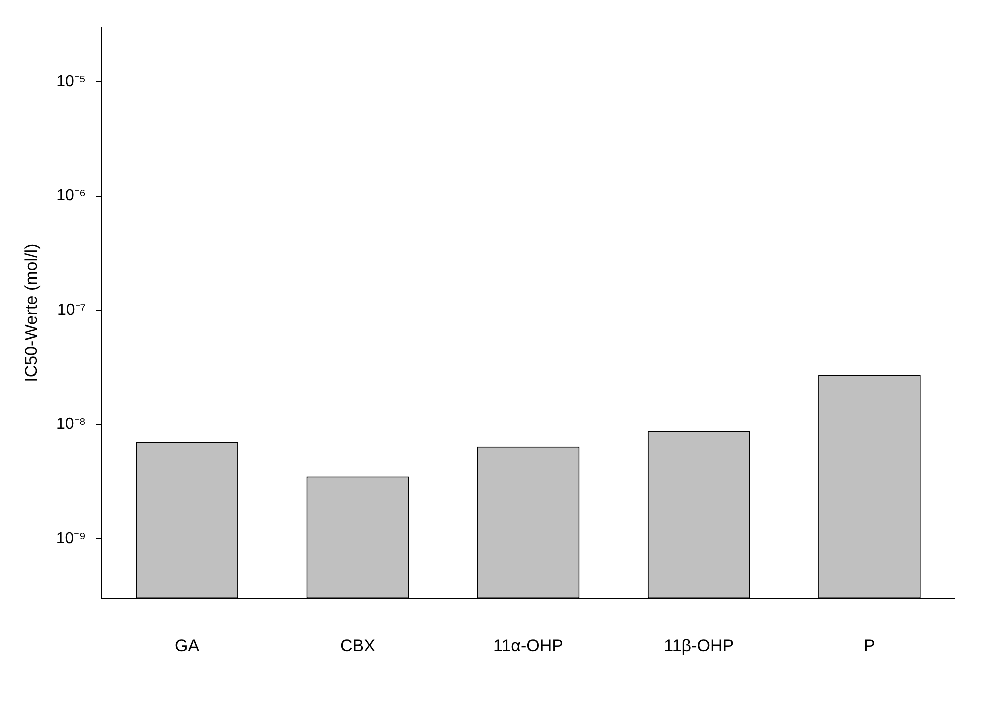 The height and width of the screenshot is (705, 983). I want to click on x-tick-label: CBX, so click(358, 646).